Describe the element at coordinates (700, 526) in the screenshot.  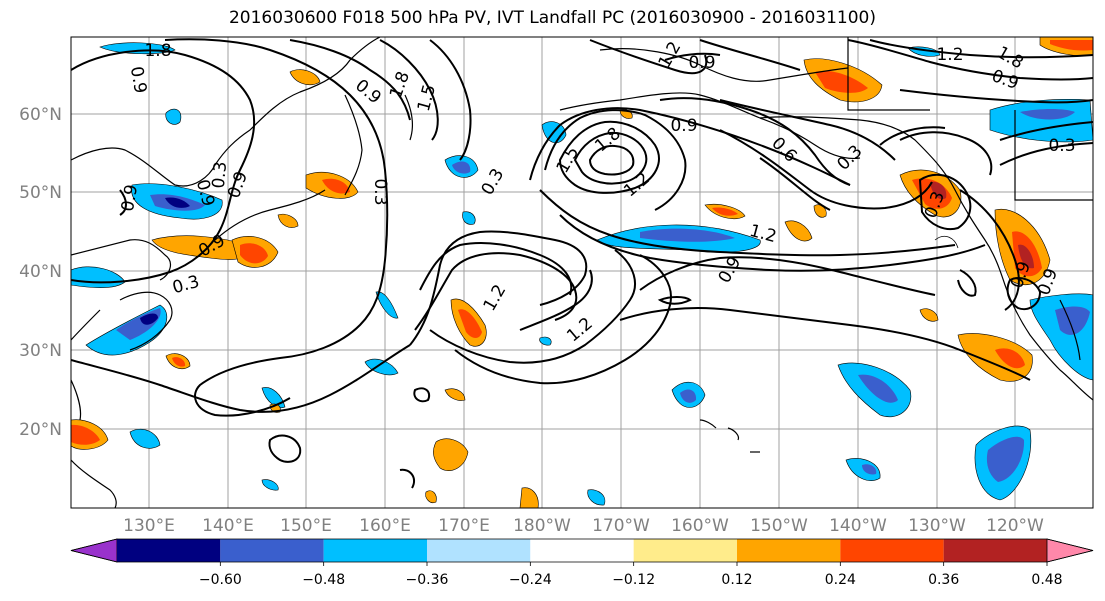
I see `lon-label: 160°W` at that location.